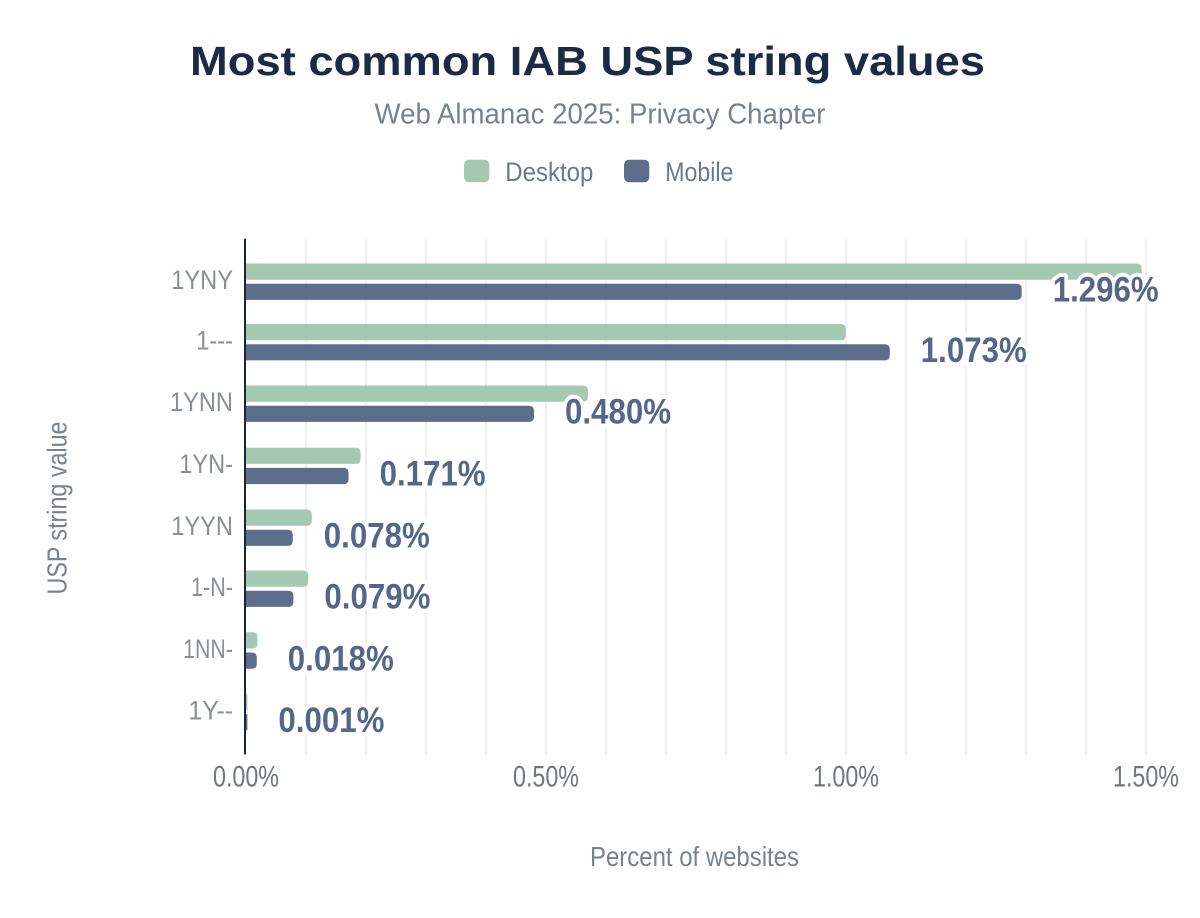  What do you see at coordinates (210, 711) in the screenshot?
I see `svg-text: 1Y--` at bounding box center [210, 711].